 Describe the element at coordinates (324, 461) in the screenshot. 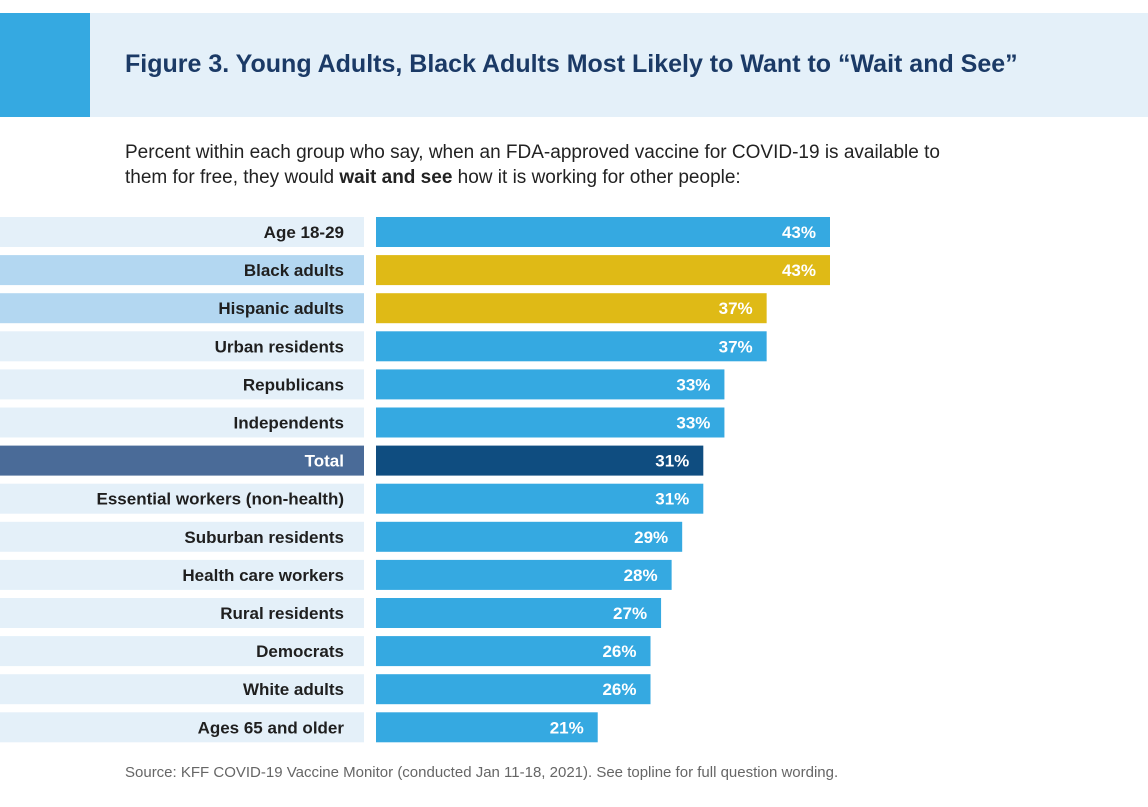

I see `category-label: Total` at that location.